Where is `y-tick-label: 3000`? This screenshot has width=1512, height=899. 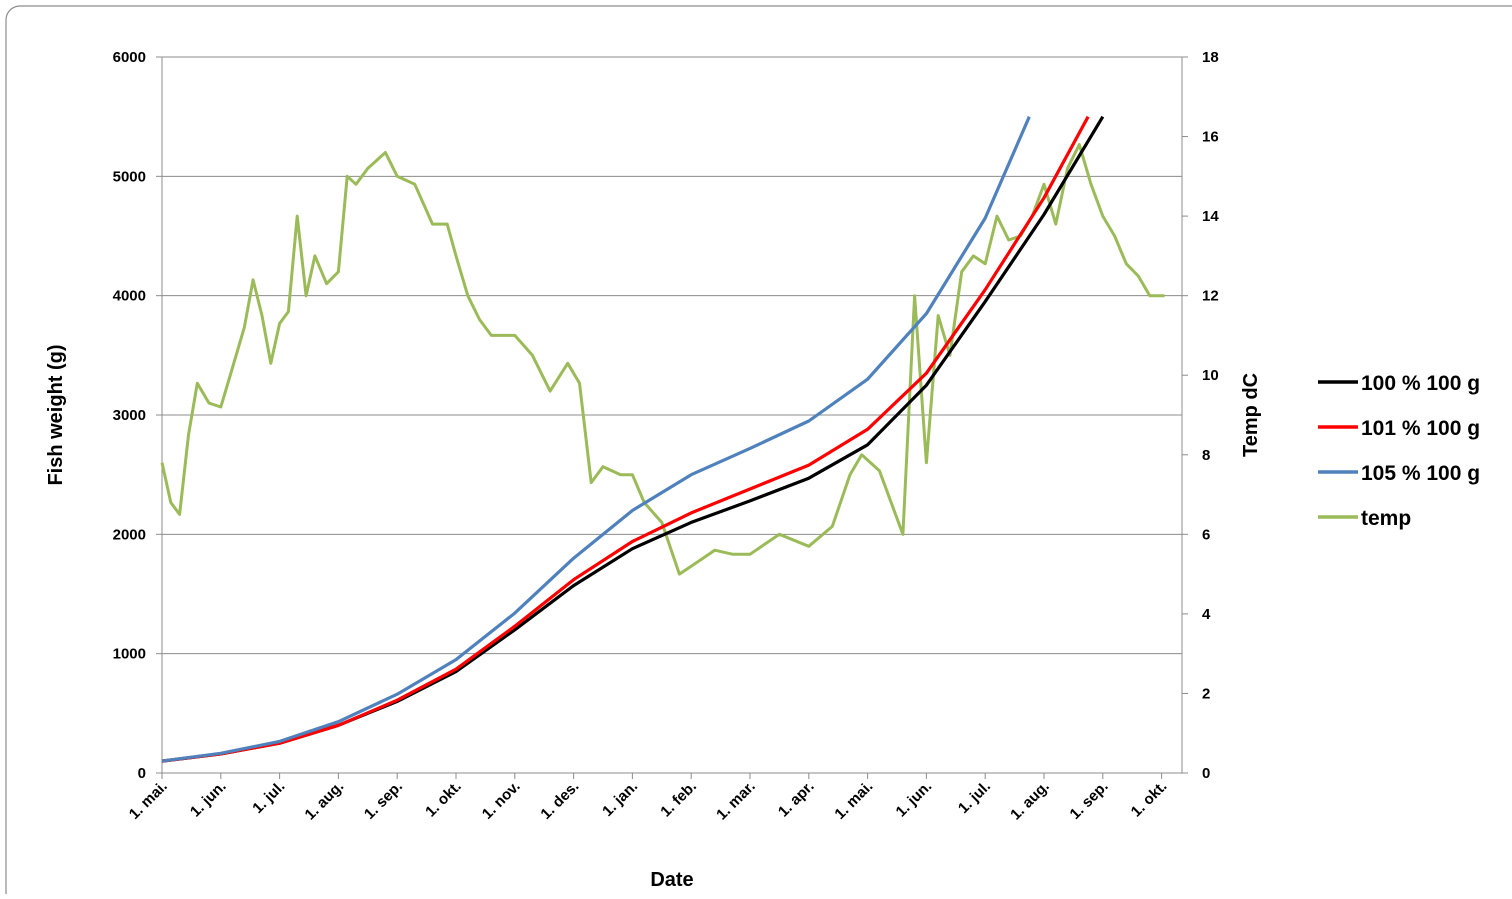
y-tick-label: 3000 is located at coordinates (129, 415).